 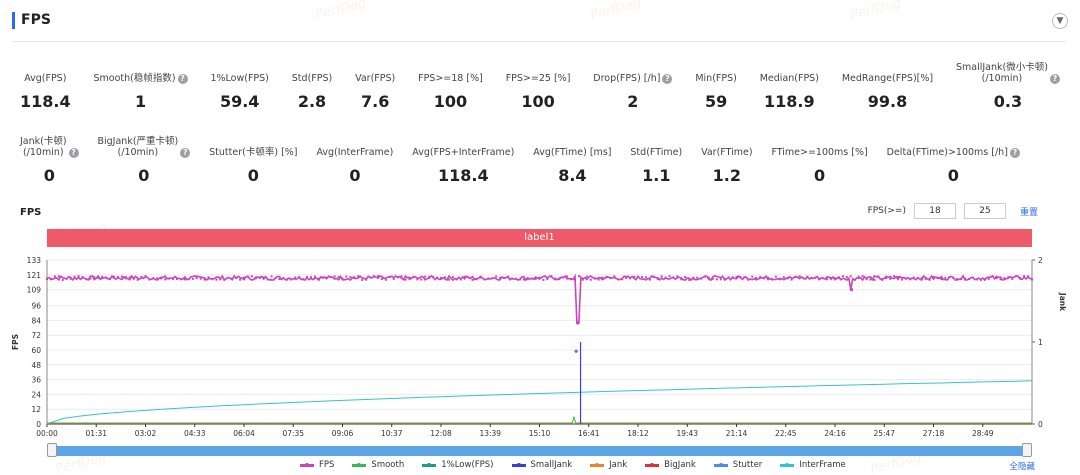 What do you see at coordinates (378, 465) in the screenshot?
I see `legend-item: Smooth` at bounding box center [378, 465].